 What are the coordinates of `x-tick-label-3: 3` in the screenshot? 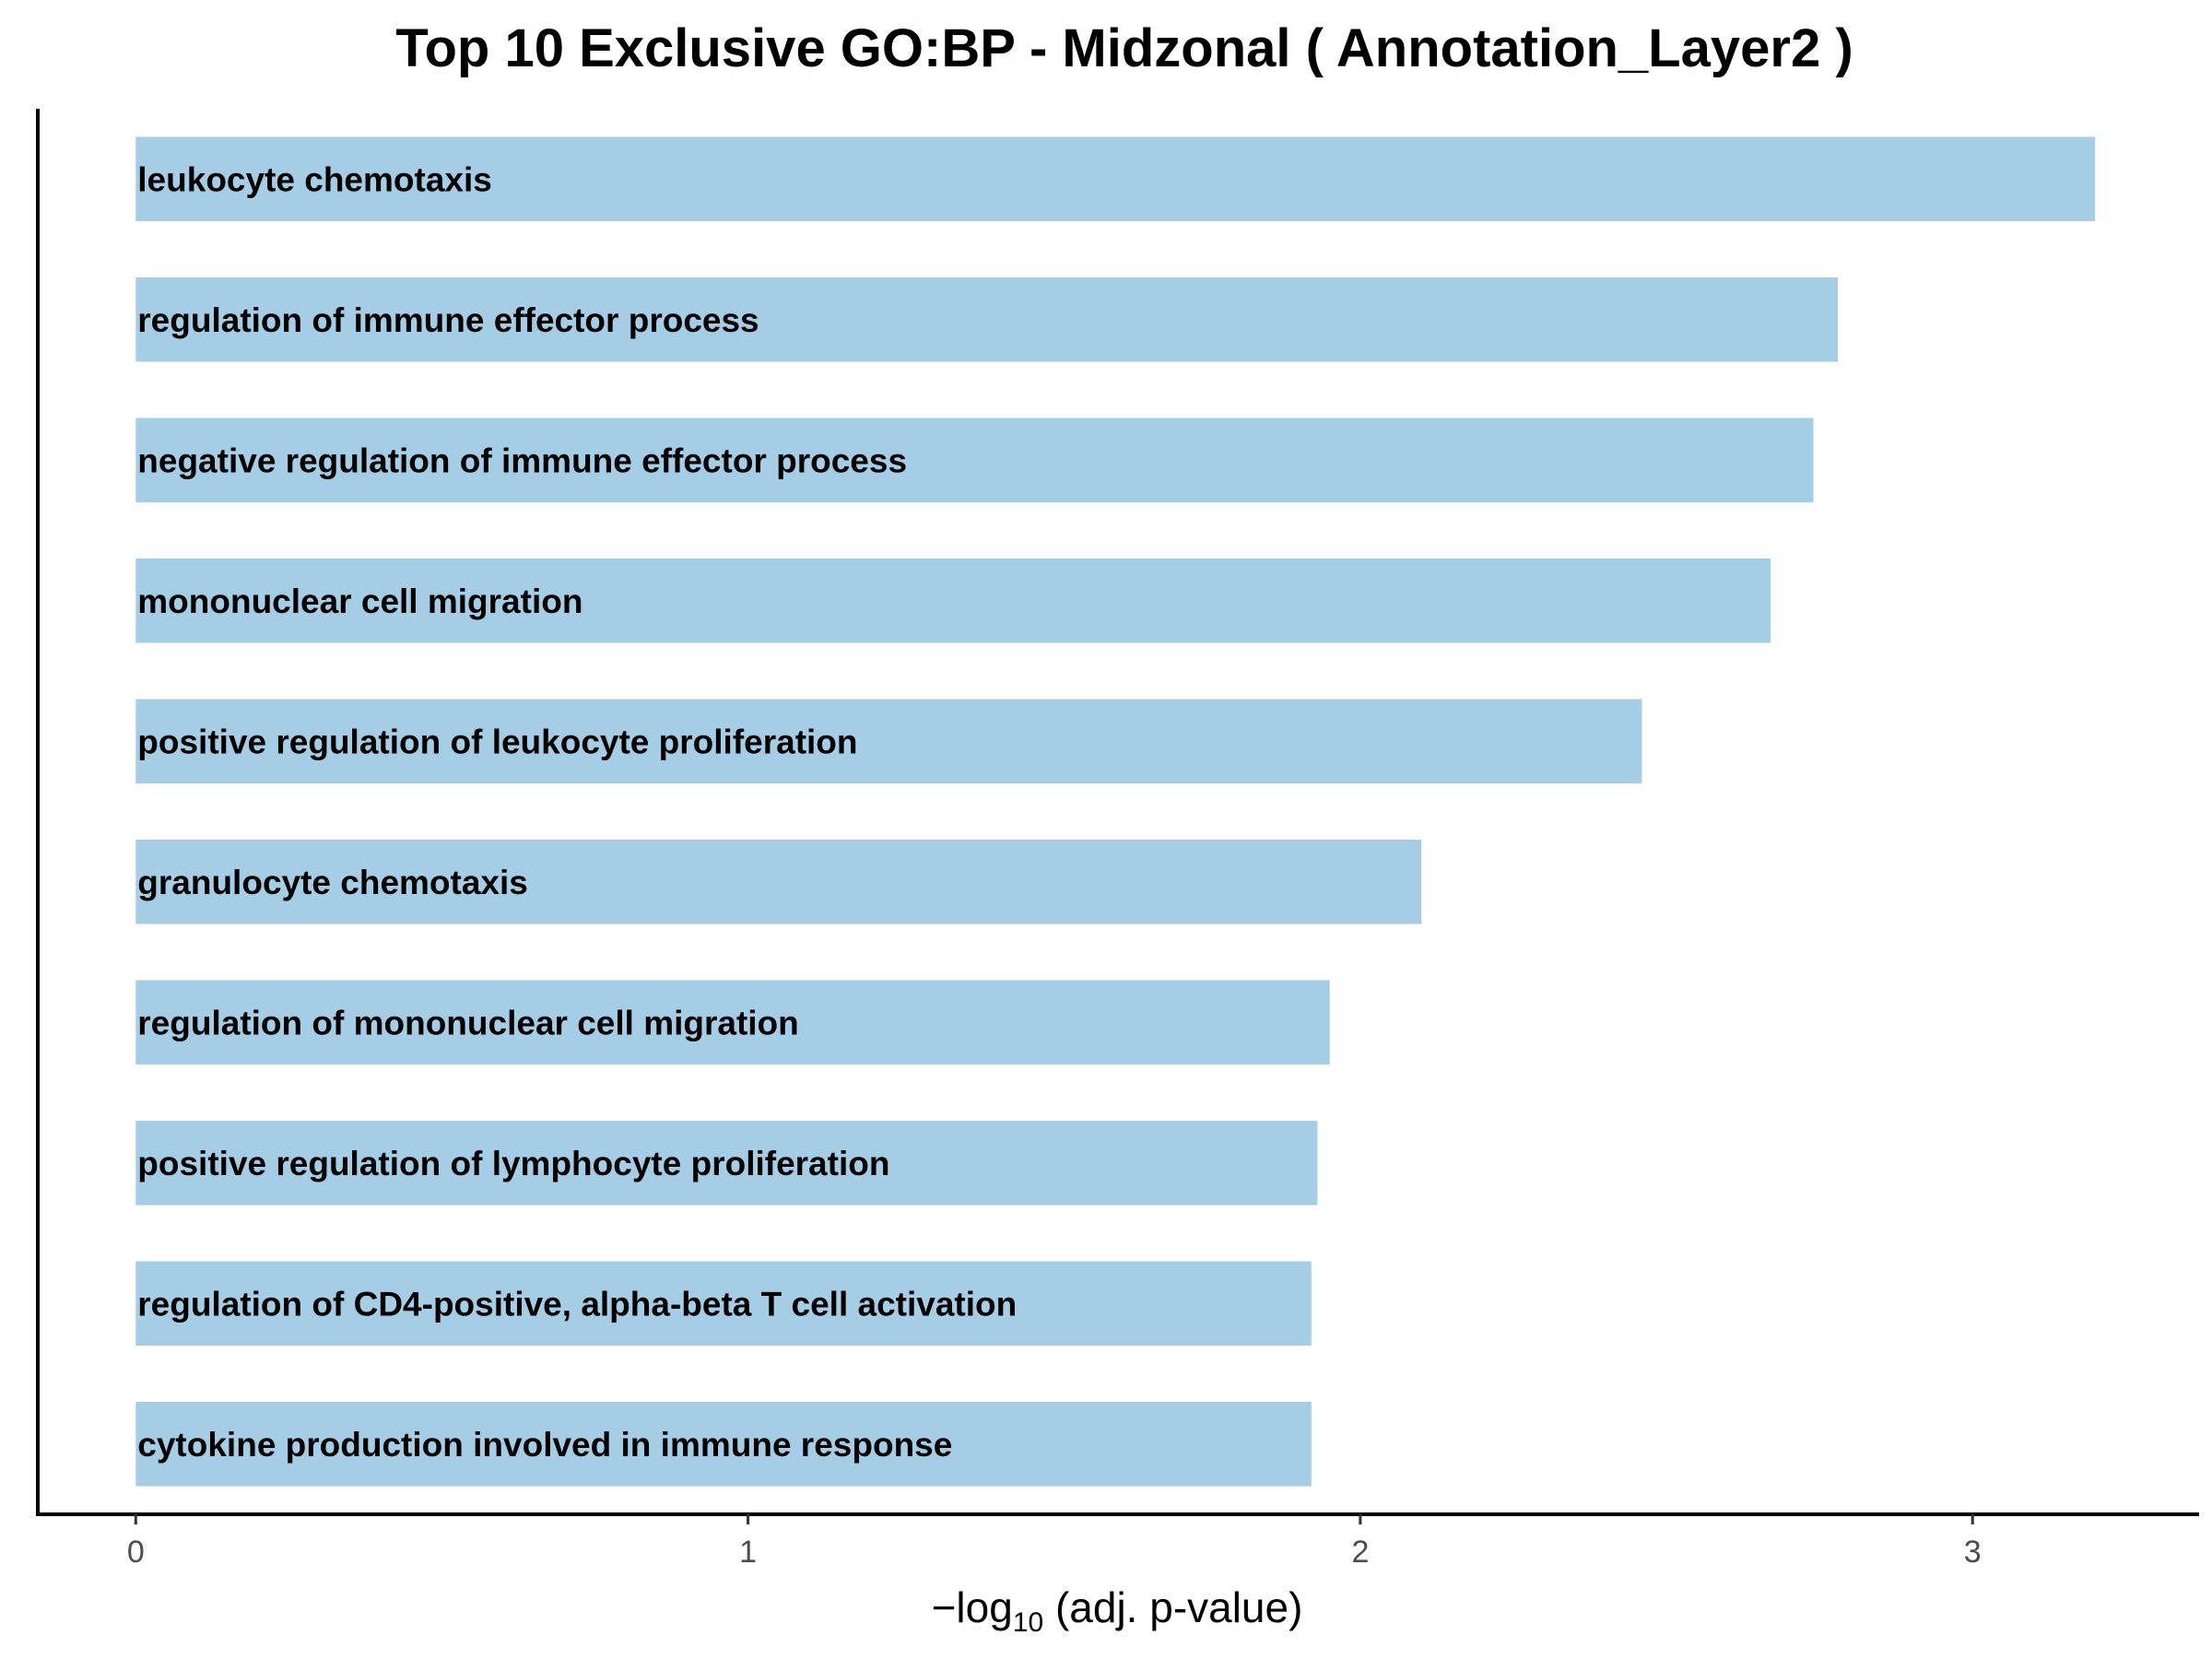 It's located at (1973, 1552).